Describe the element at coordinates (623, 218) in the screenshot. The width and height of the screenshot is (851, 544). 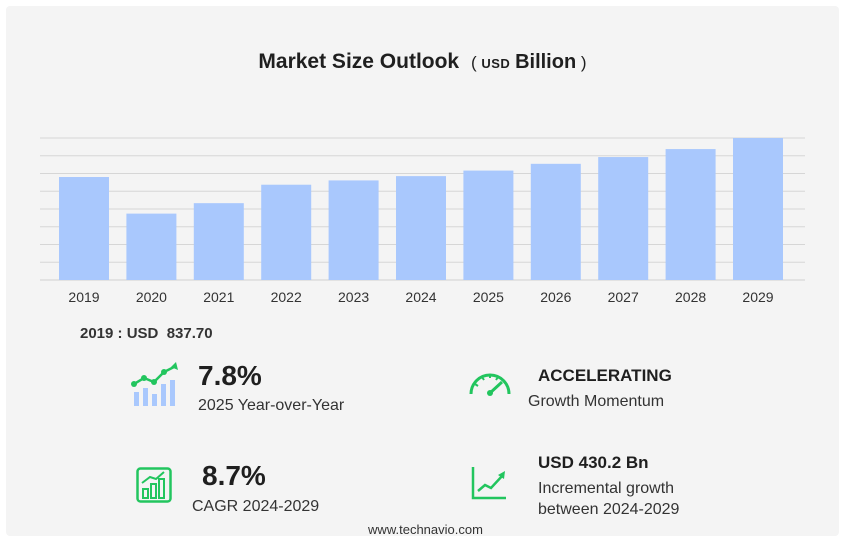
I see `bar-2027` at that location.